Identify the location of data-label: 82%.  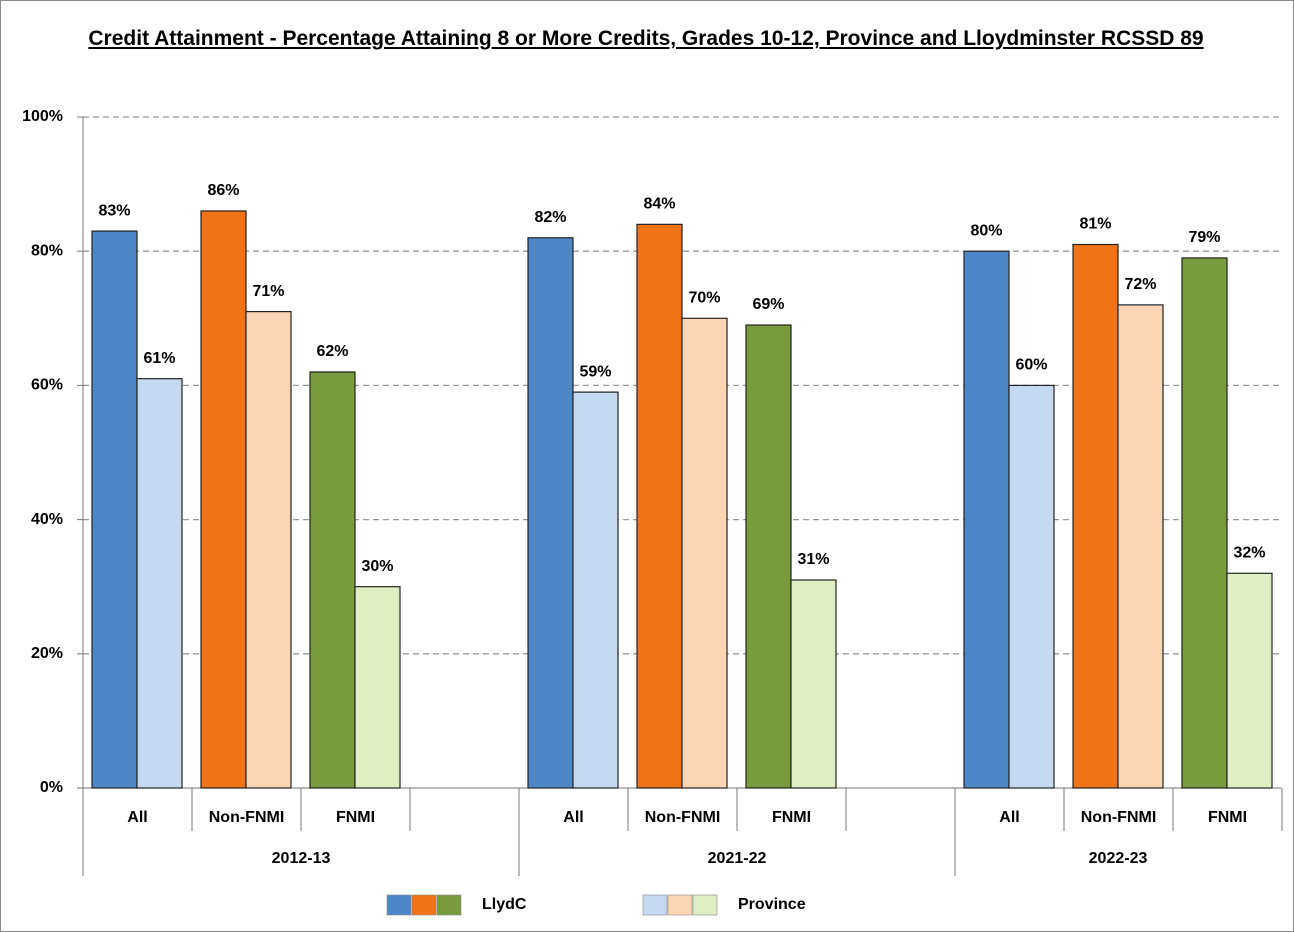
(550, 217).